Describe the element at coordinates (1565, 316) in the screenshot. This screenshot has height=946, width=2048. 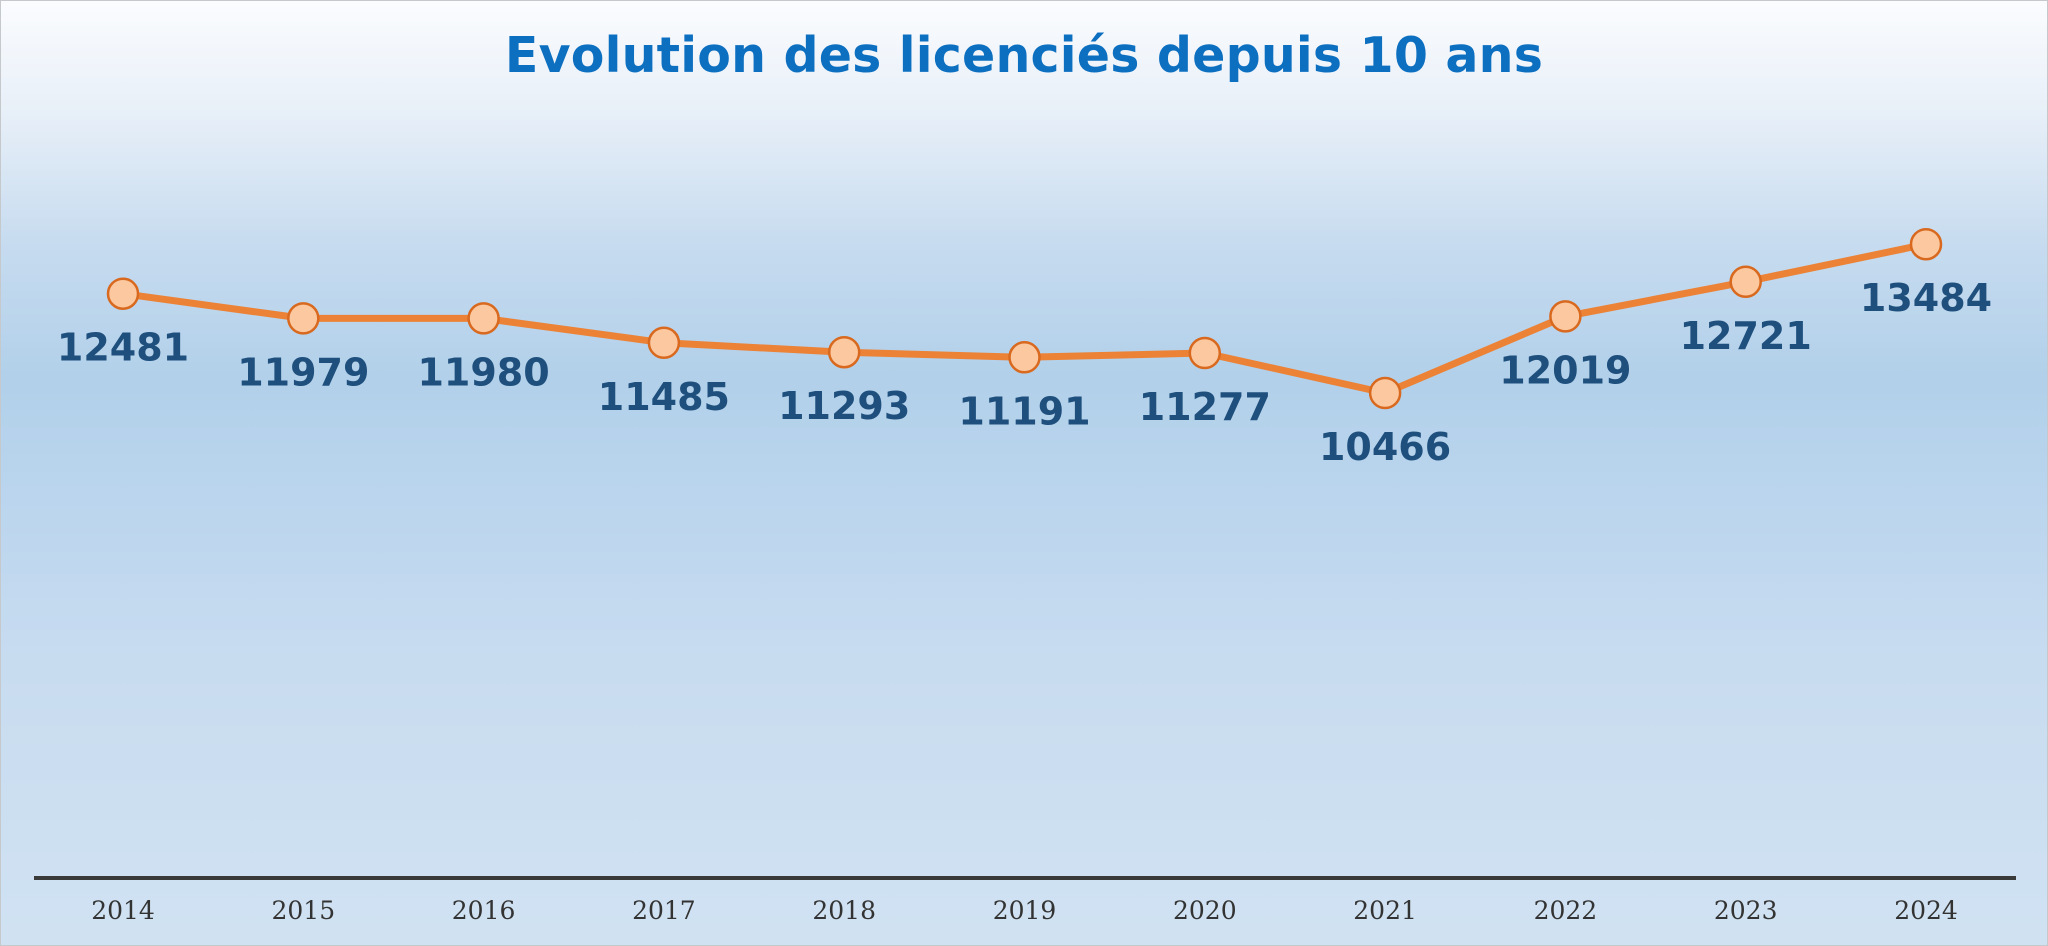
I see `data-point-2022` at that location.